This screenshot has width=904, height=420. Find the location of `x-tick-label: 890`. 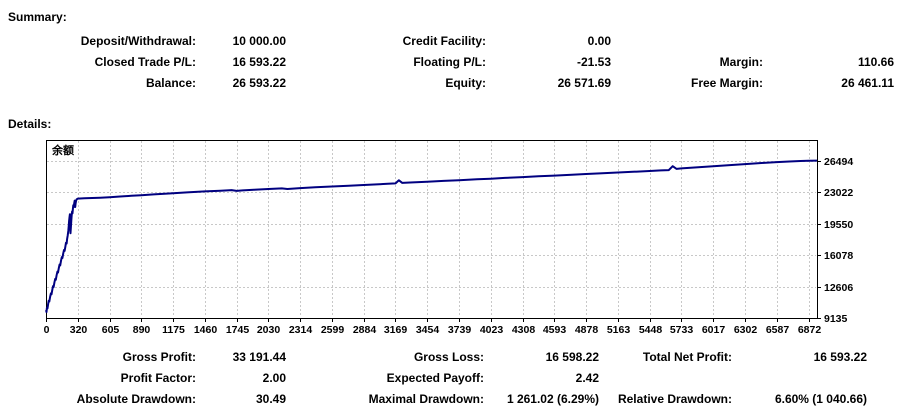

x-tick-label: 890 is located at coordinates (142, 330).